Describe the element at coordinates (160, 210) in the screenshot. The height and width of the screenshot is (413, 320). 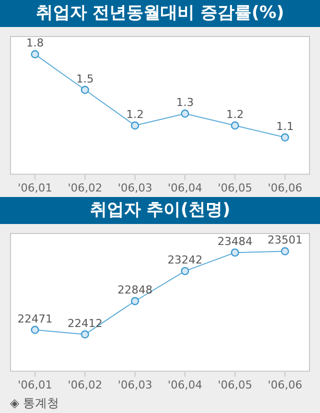
I see `chart-title: 취업자 추이(천명)` at that location.